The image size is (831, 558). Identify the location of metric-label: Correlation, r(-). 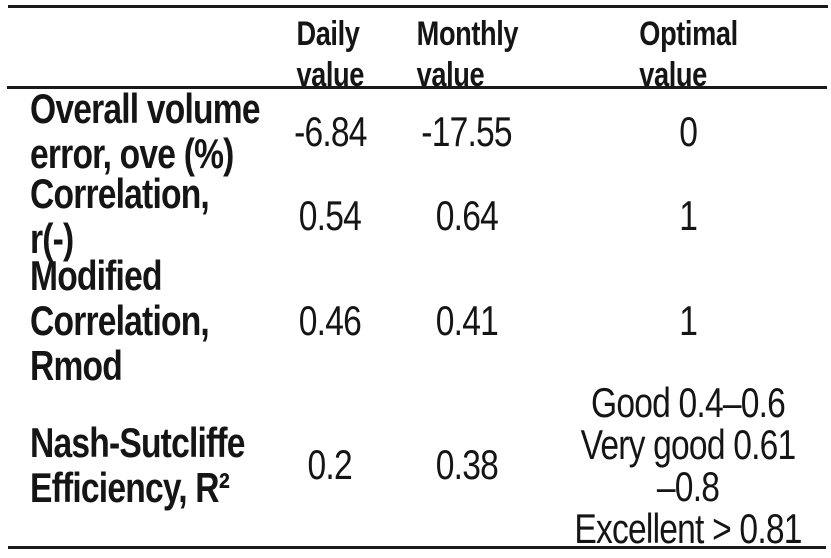
(120, 215).